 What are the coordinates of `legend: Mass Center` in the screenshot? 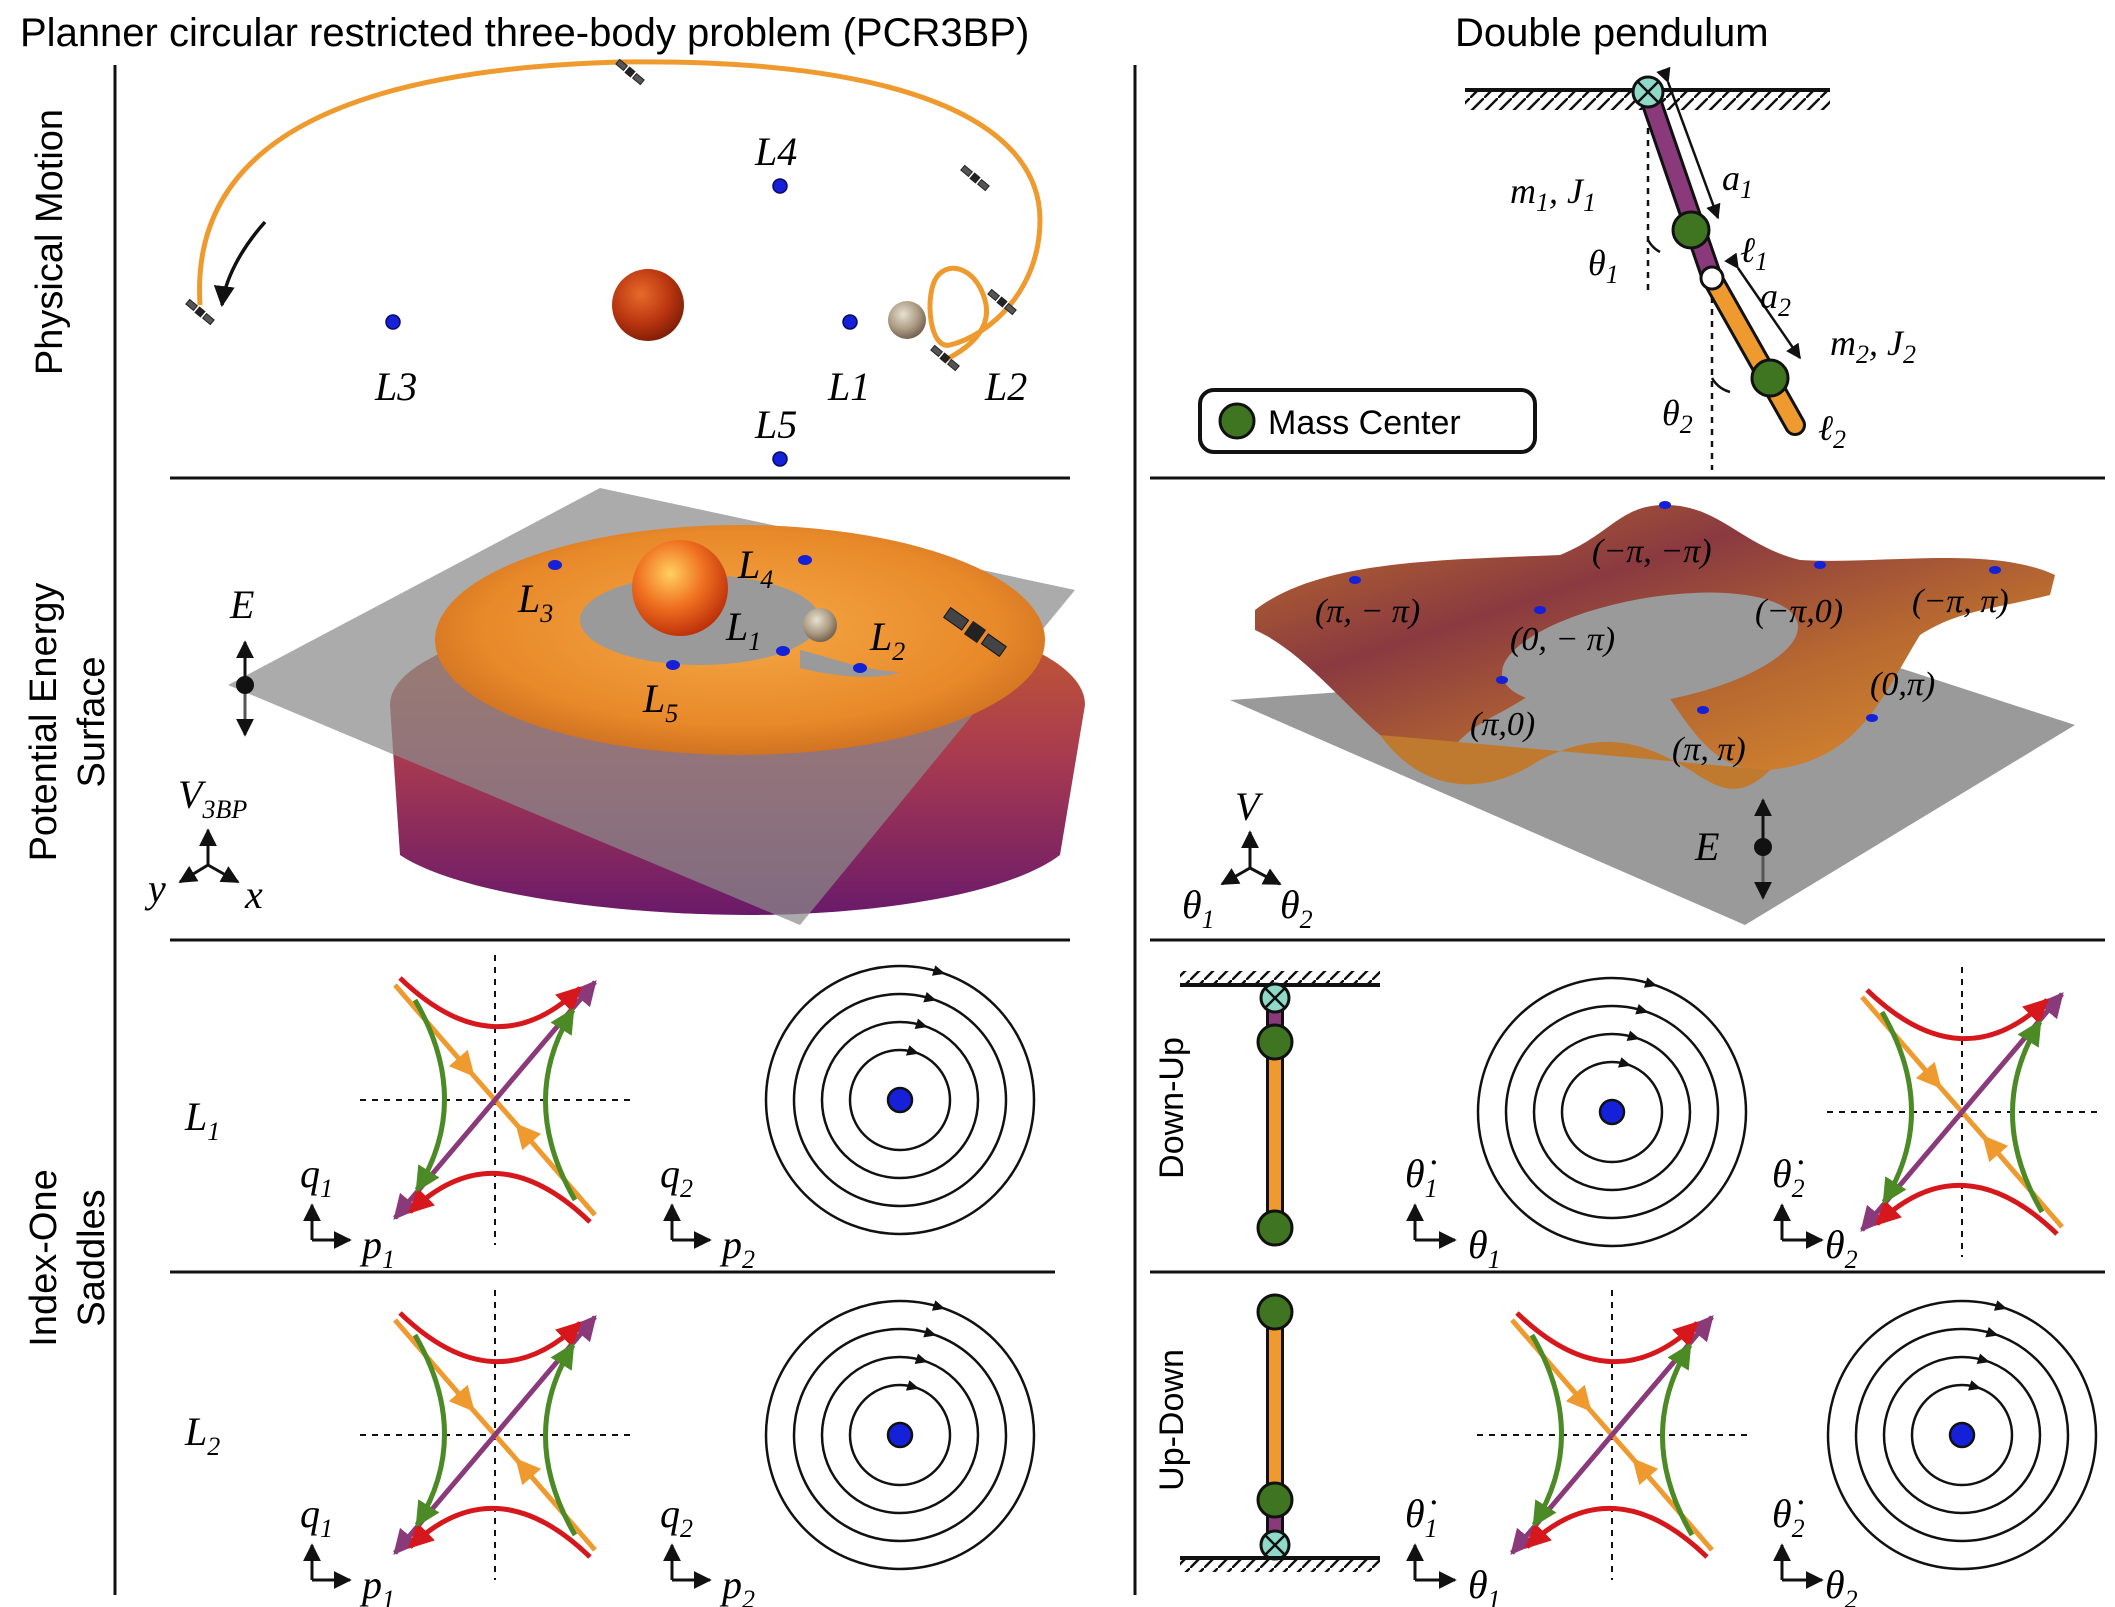 It's located at (1367, 421).